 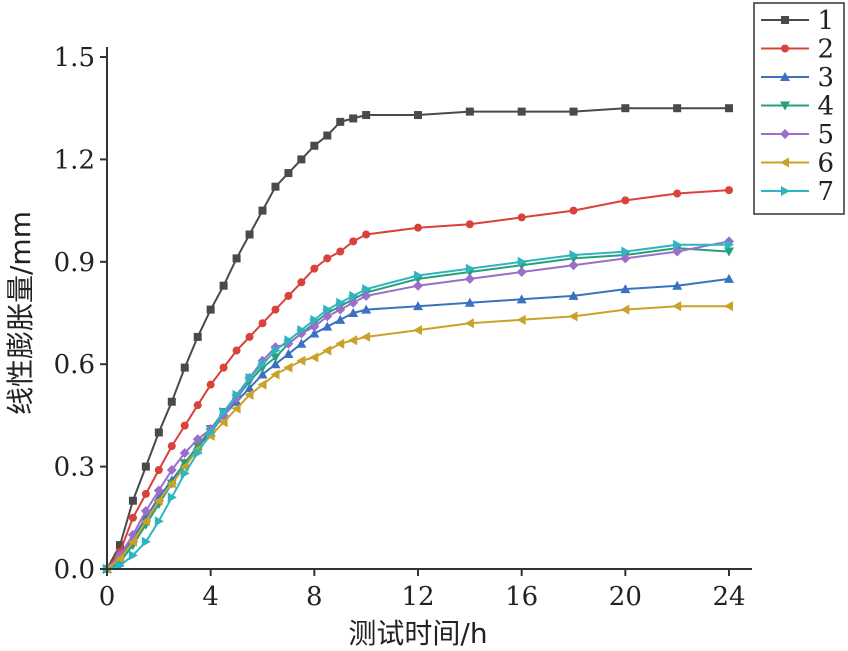 What do you see at coordinates (417, 633) in the screenshot?
I see `x-axis-title: 测试时间/h` at bounding box center [417, 633].